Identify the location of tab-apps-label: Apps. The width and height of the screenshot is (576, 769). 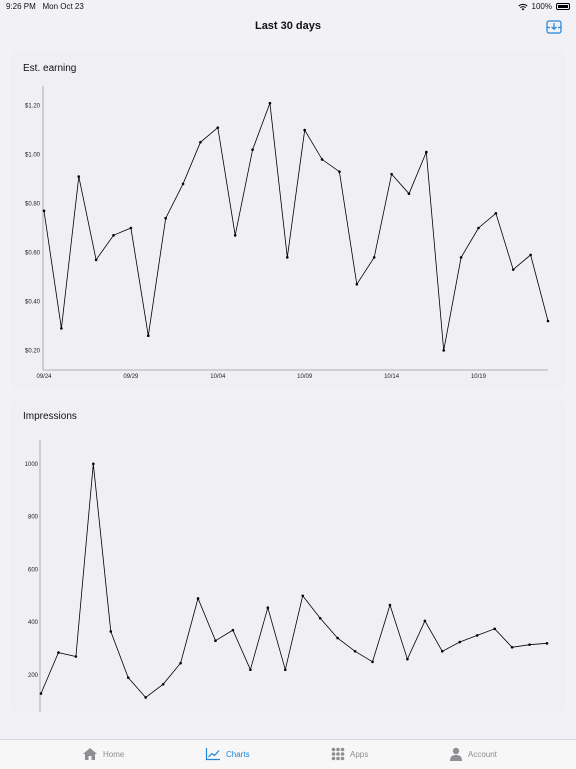
(359, 754).